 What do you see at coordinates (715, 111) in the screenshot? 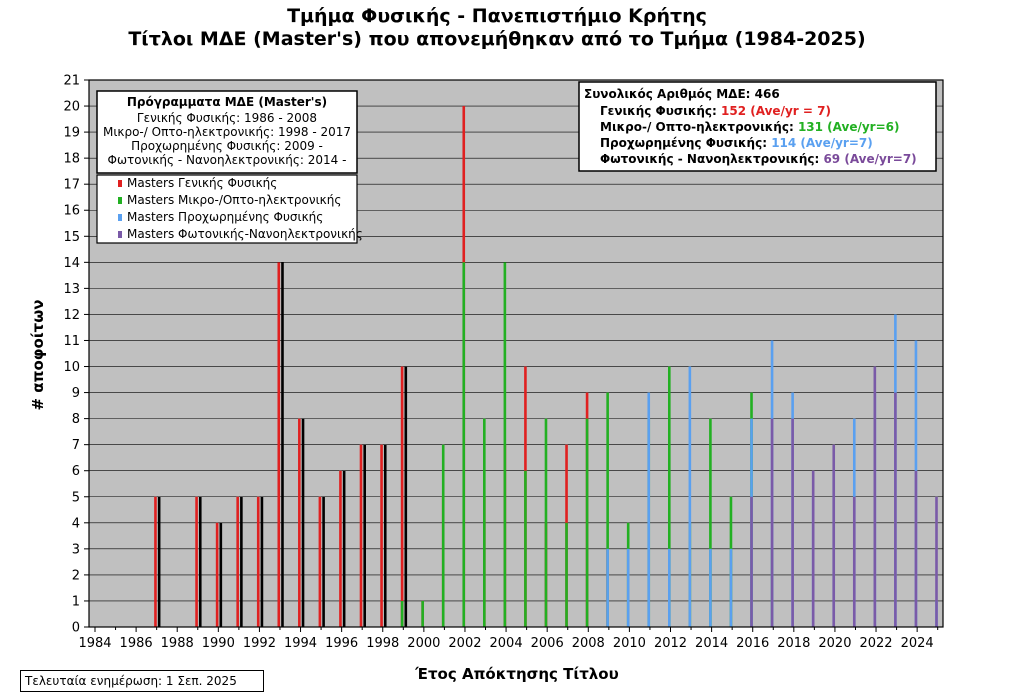
I see `totals-row: Γενικής Φυσικής: 152 (Ave/yr = 7)` at bounding box center [715, 111].